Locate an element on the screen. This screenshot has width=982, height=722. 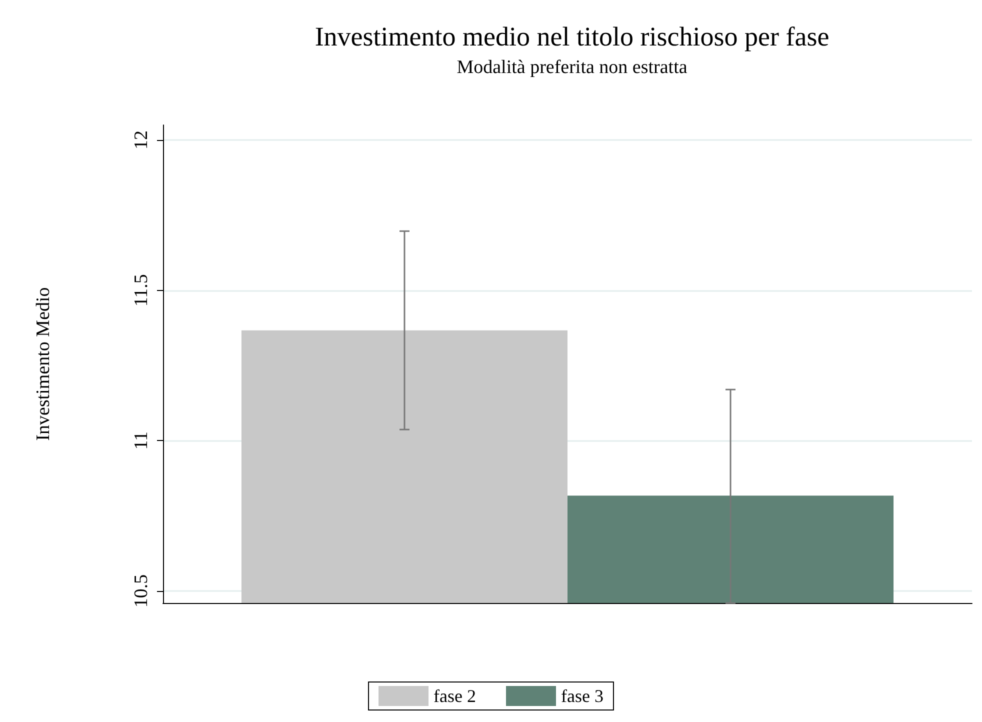
y-axis-title: Investimento Medio is located at coordinates (43, 364).